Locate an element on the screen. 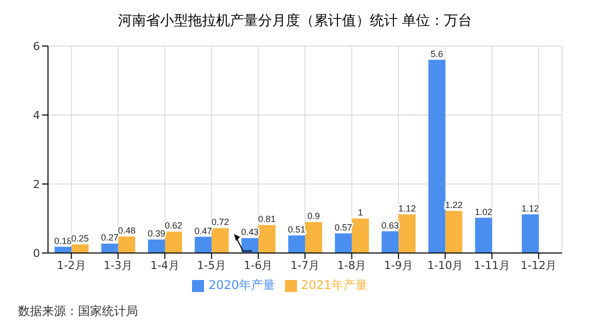 This screenshot has height=330, width=590. data-label: 0.81 is located at coordinates (267, 219).